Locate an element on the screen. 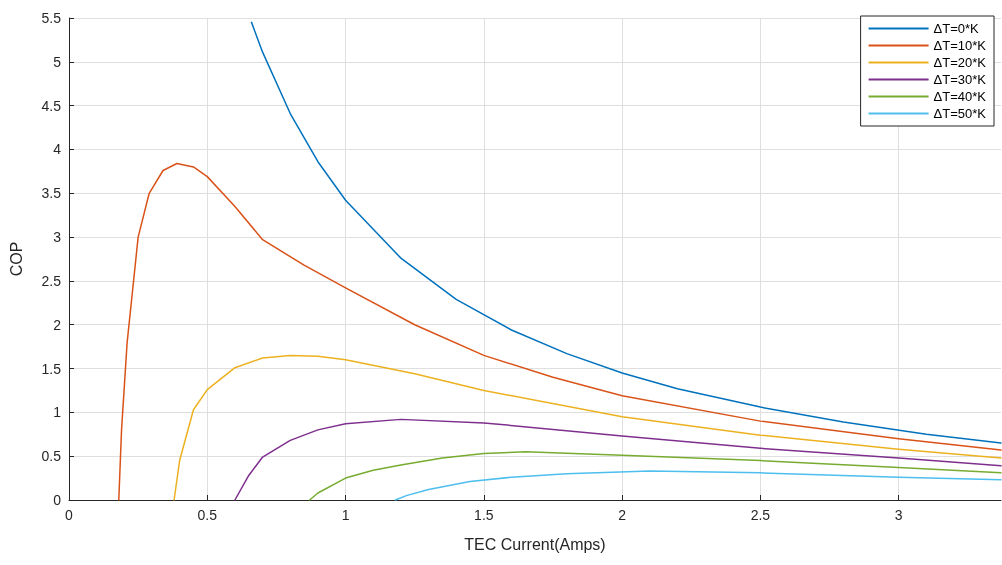 The width and height of the screenshot is (1002, 565). y-tick-label: 0 is located at coordinates (57, 500).